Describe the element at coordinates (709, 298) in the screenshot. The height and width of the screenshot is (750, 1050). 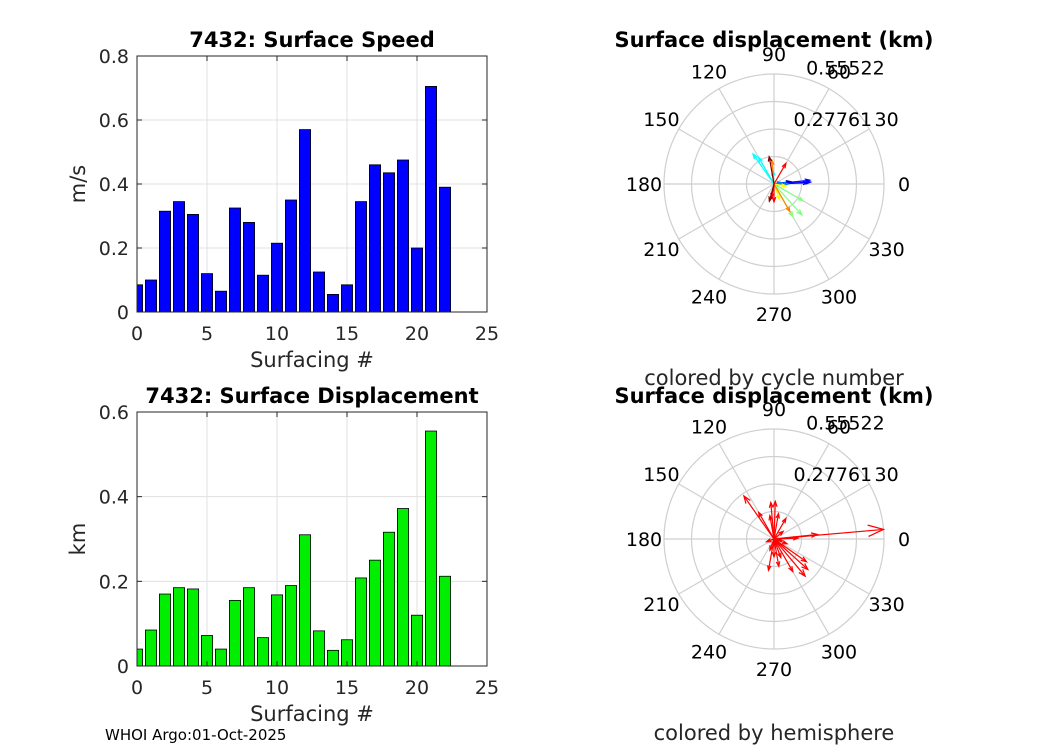
I see `angle-label: 240` at that location.